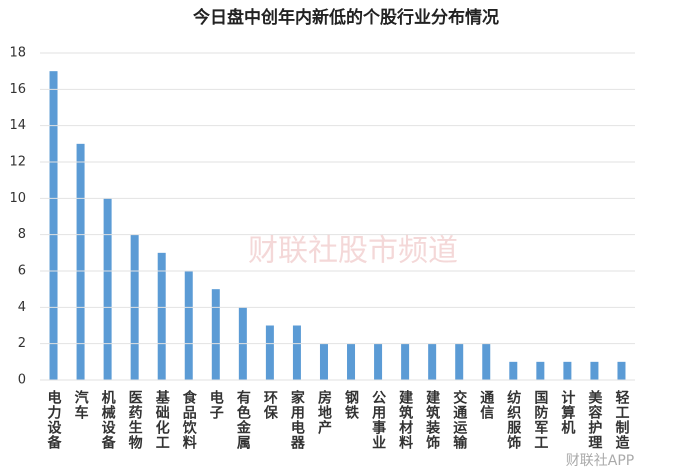  Describe the element at coordinates (81, 404) in the screenshot. I see `x-tick-label: 汽车` at that location.